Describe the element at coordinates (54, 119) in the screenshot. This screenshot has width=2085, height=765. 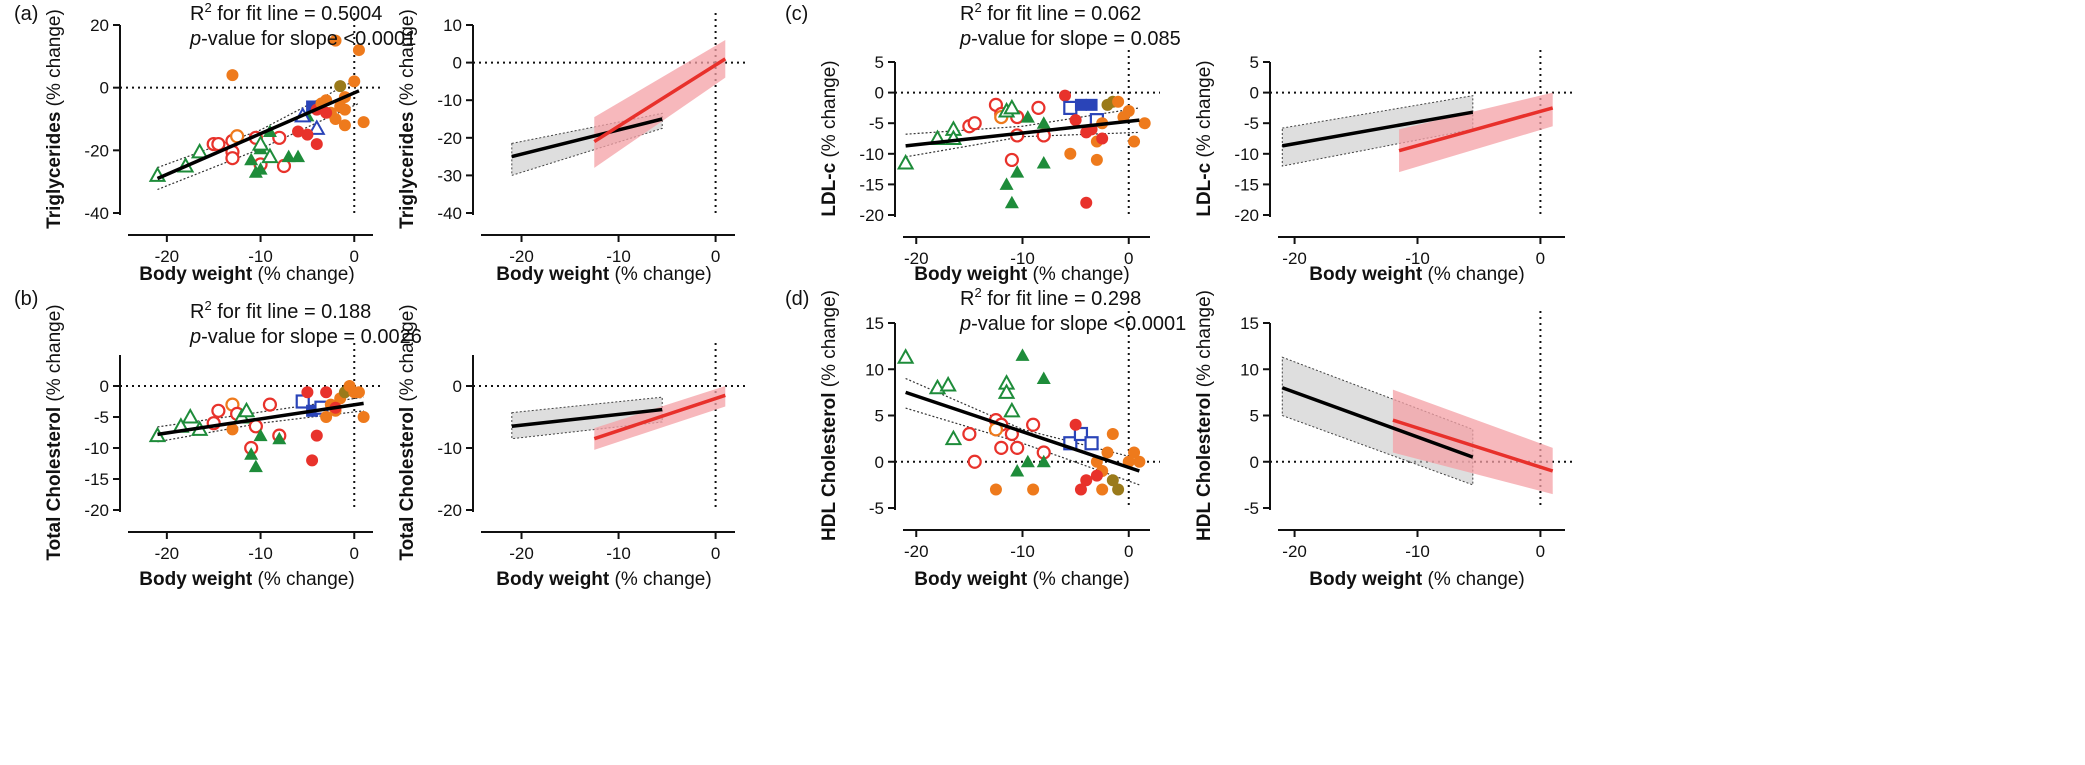
I see `y-axis-label: Triglycerides (% change)` at that location.